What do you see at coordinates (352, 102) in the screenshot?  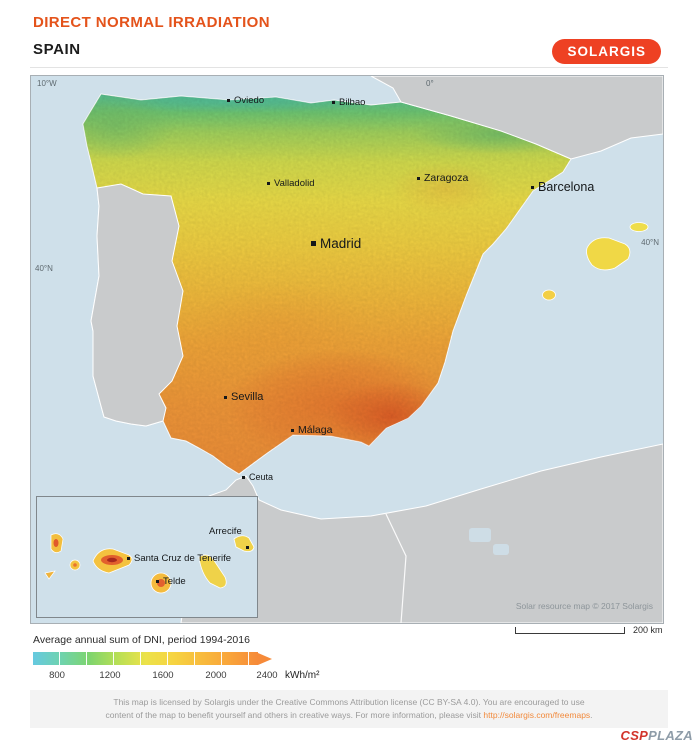 I see `city-label: Bilbao` at bounding box center [352, 102].